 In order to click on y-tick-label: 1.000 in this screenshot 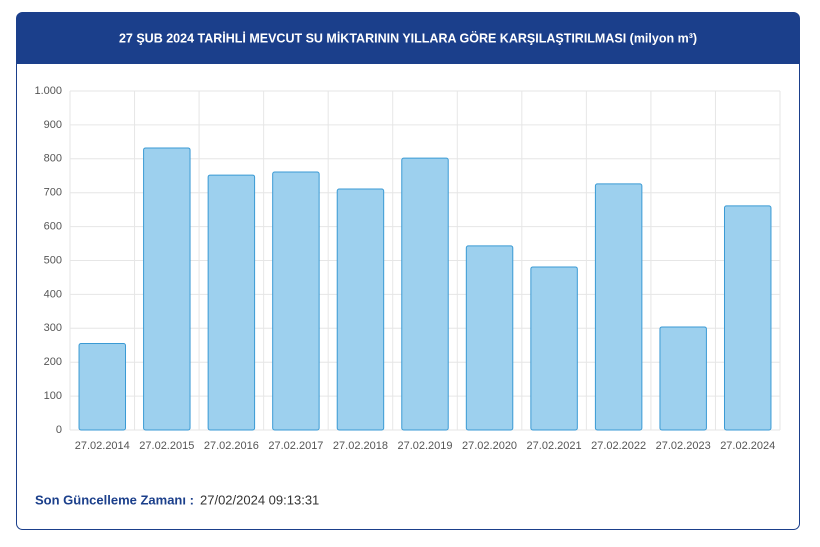, I will do `click(48, 91)`.